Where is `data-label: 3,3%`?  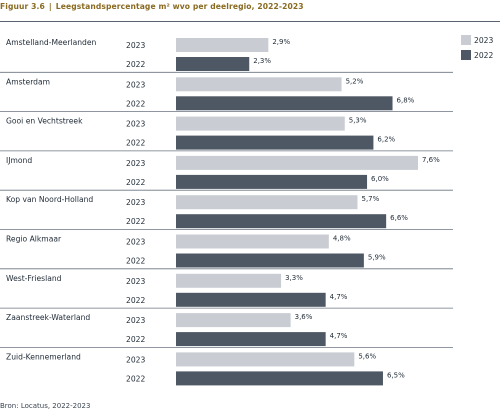 data-label: 3,3% is located at coordinates (294, 278).